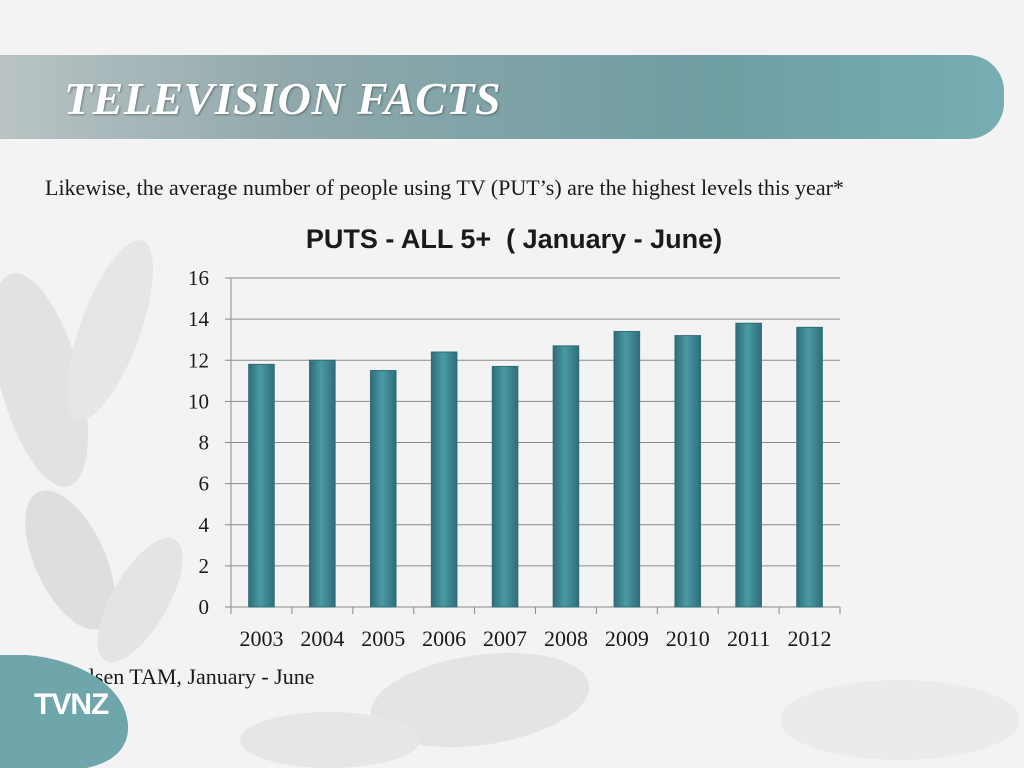 This screenshot has width=1024, height=768. Describe the element at coordinates (261, 485) in the screenshot. I see `bar-2003` at that location.